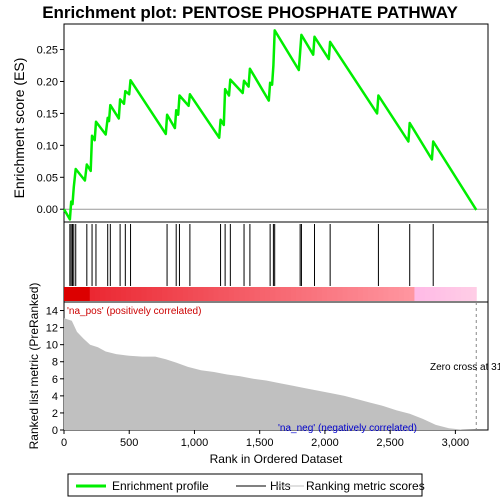 The height and width of the screenshot is (500, 500). What do you see at coordinates (55, 431) in the screenshot?
I see `metric-y-tick-label: 0` at bounding box center [55, 431].